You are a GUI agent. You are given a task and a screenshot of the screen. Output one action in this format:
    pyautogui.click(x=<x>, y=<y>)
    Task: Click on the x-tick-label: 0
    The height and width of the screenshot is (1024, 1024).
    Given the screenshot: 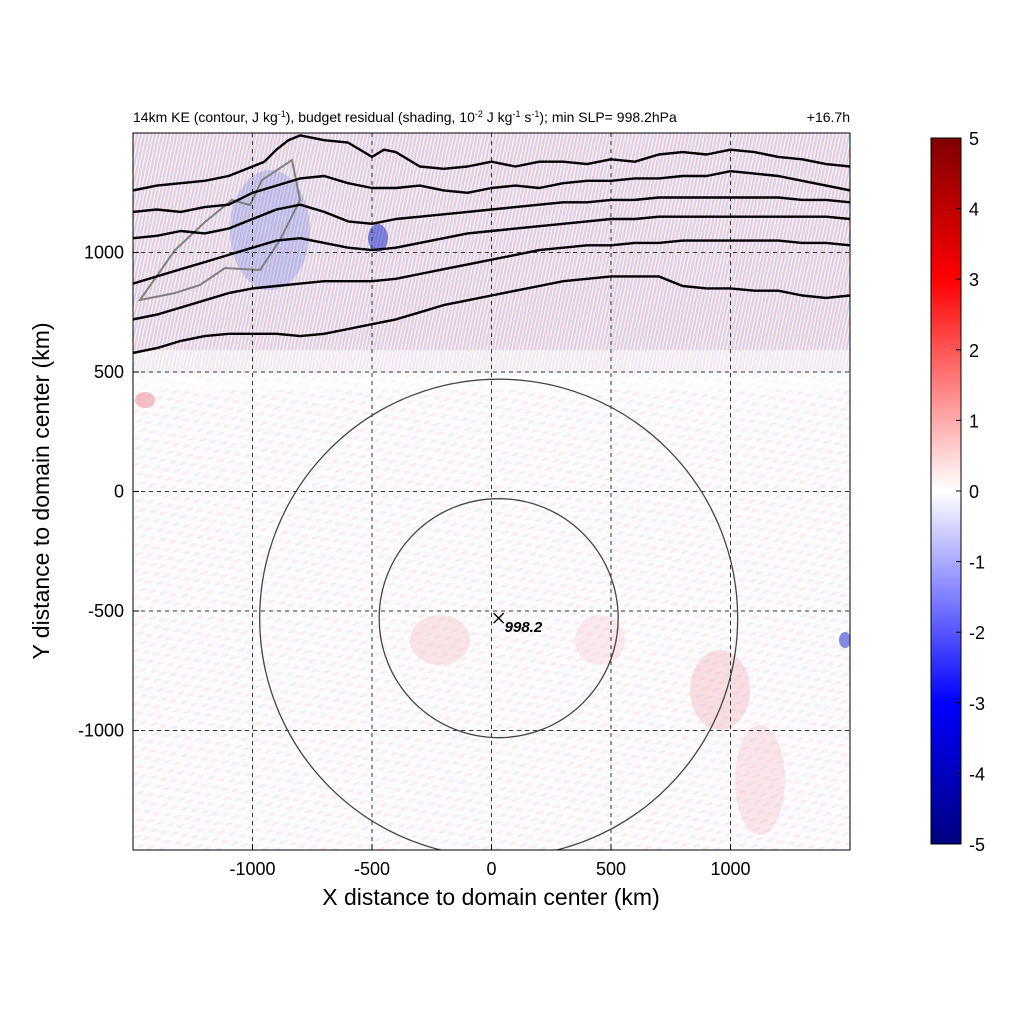 What is the action you would take?
    pyautogui.click(x=491, y=869)
    